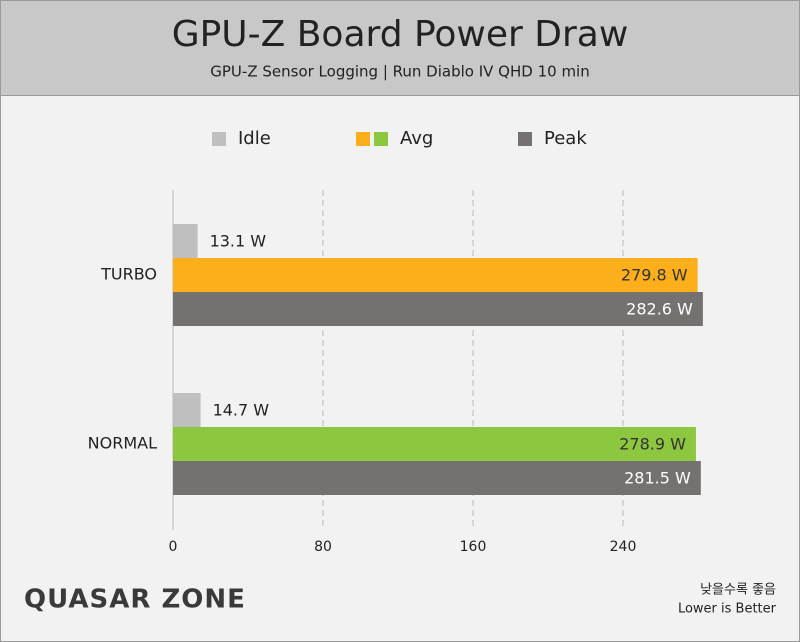 This screenshot has width=800, height=642. What do you see at coordinates (128, 274) in the screenshot?
I see `y-tick-label: TURBO` at bounding box center [128, 274].